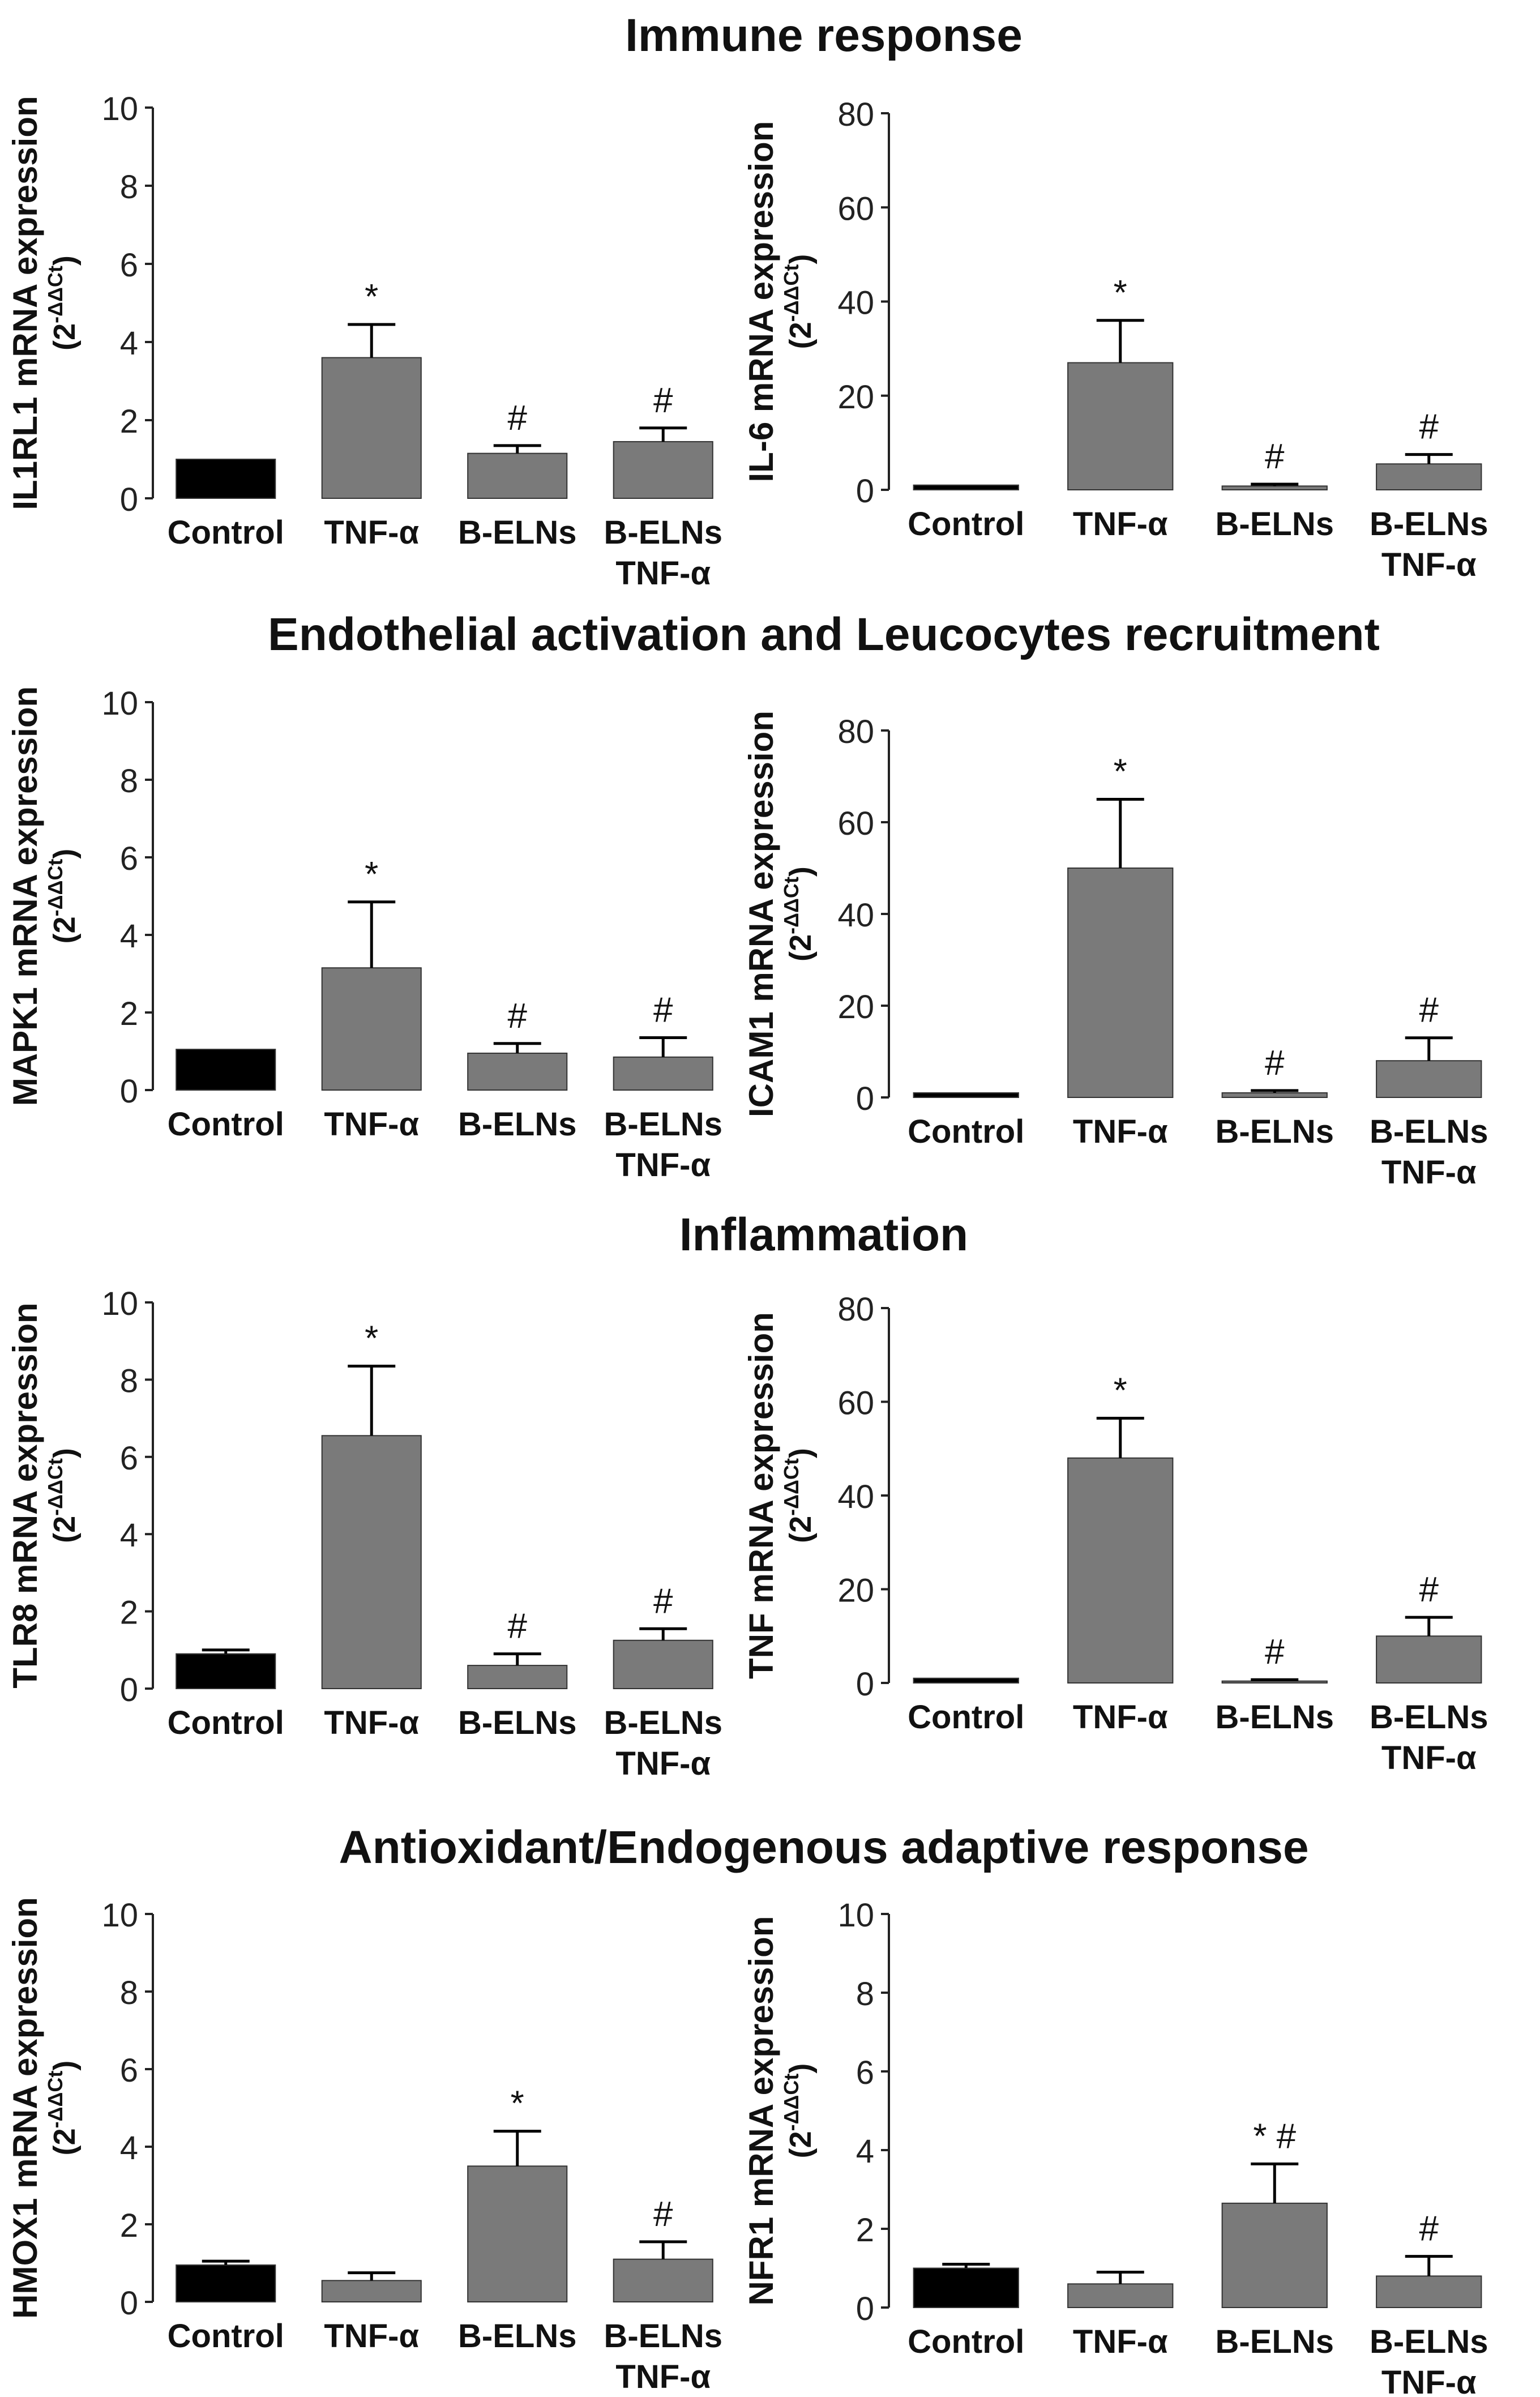  I want to click on section-title: Immune response, so click(824, 35).